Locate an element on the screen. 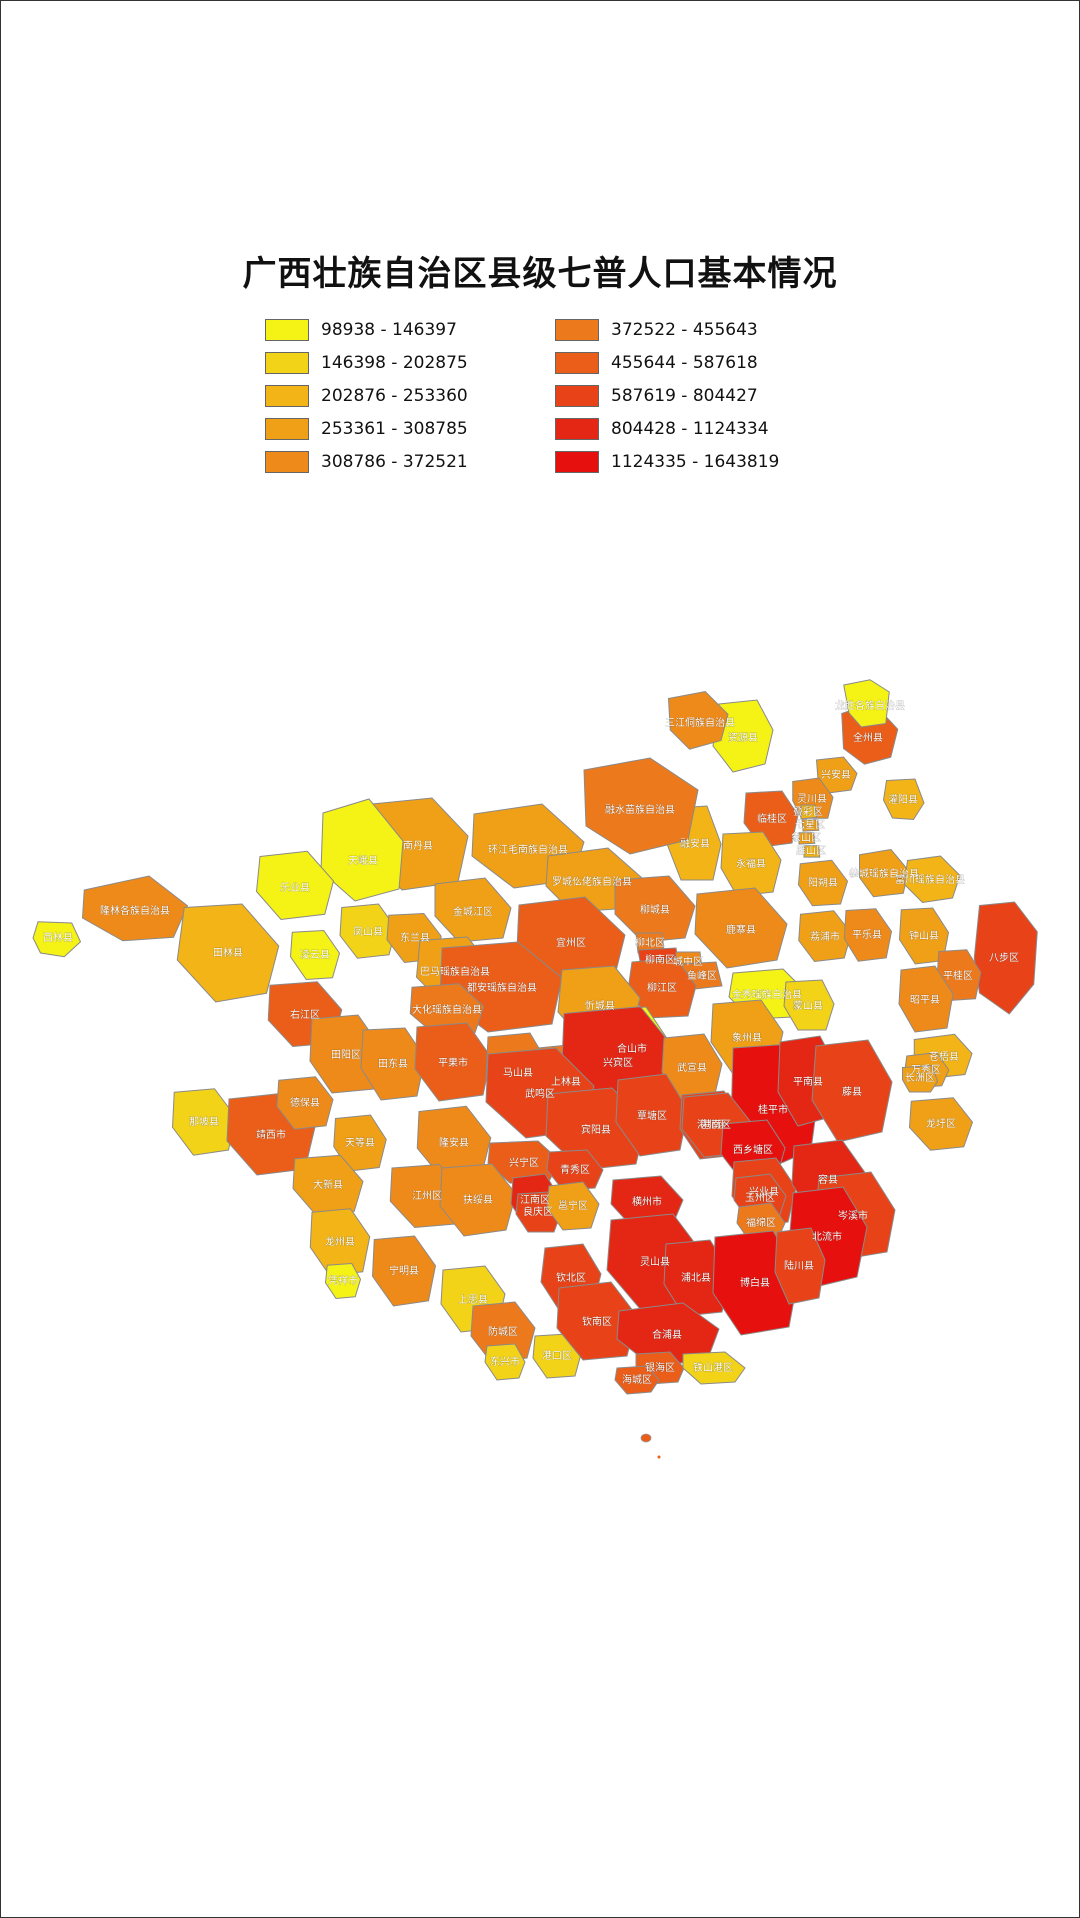 The width and height of the screenshot is (1080, 1918). legend-item: 455644 - 587618 is located at coordinates (656, 363).